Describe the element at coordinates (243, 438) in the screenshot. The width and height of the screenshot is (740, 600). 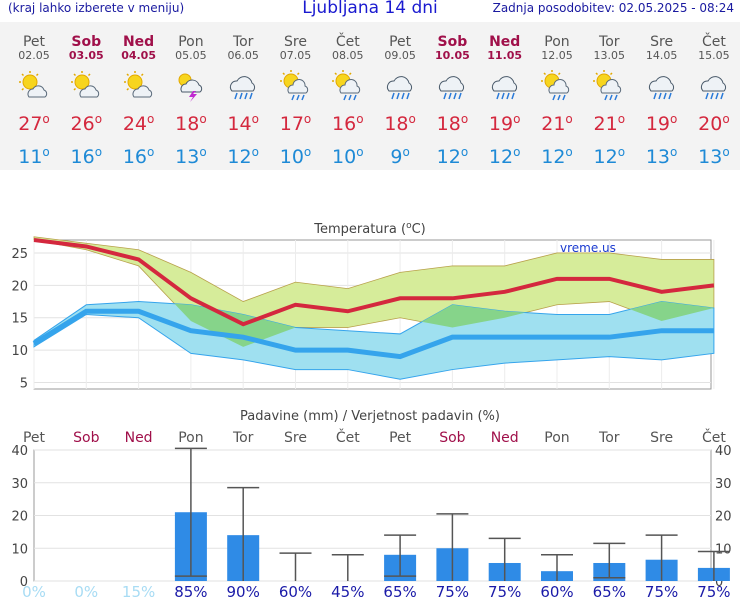
I see `precip-day-label: Tor` at that location.